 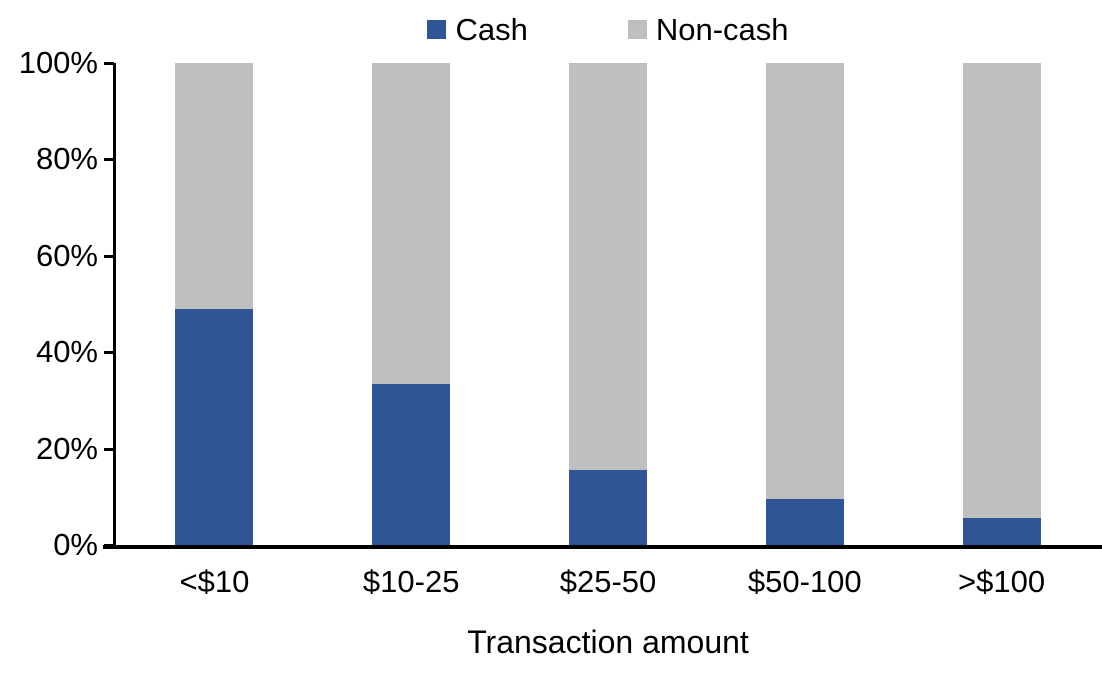 I want to click on legend-item-non-cash: Non-cash, so click(x=708, y=29).